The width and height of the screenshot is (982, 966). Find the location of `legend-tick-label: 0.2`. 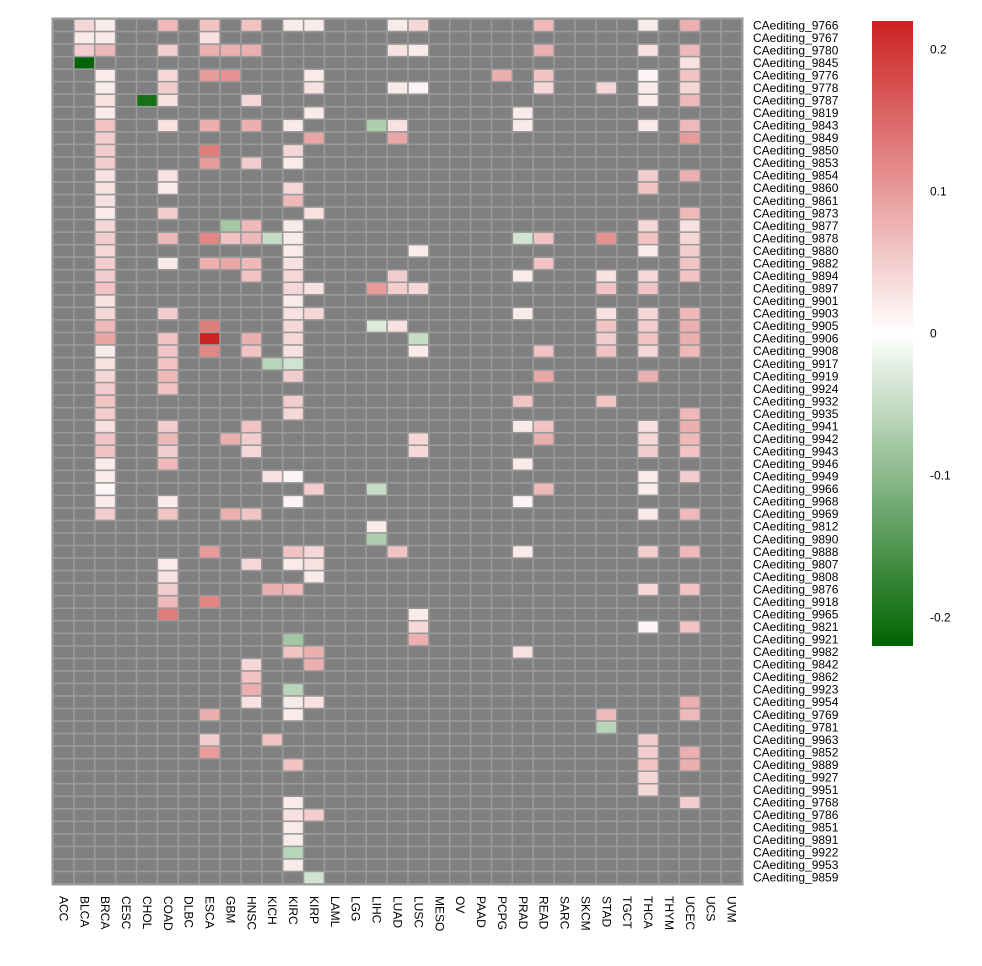

legend-tick-label: 0.2 is located at coordinates (938, 49).